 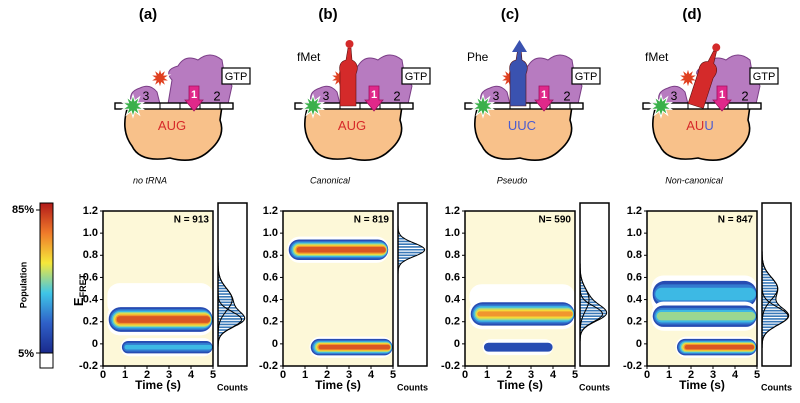 What do you see at coordinates (79, 289) in the screenshot?
I see `y-axis-label: EFRET` at bounding box center [79, 289].